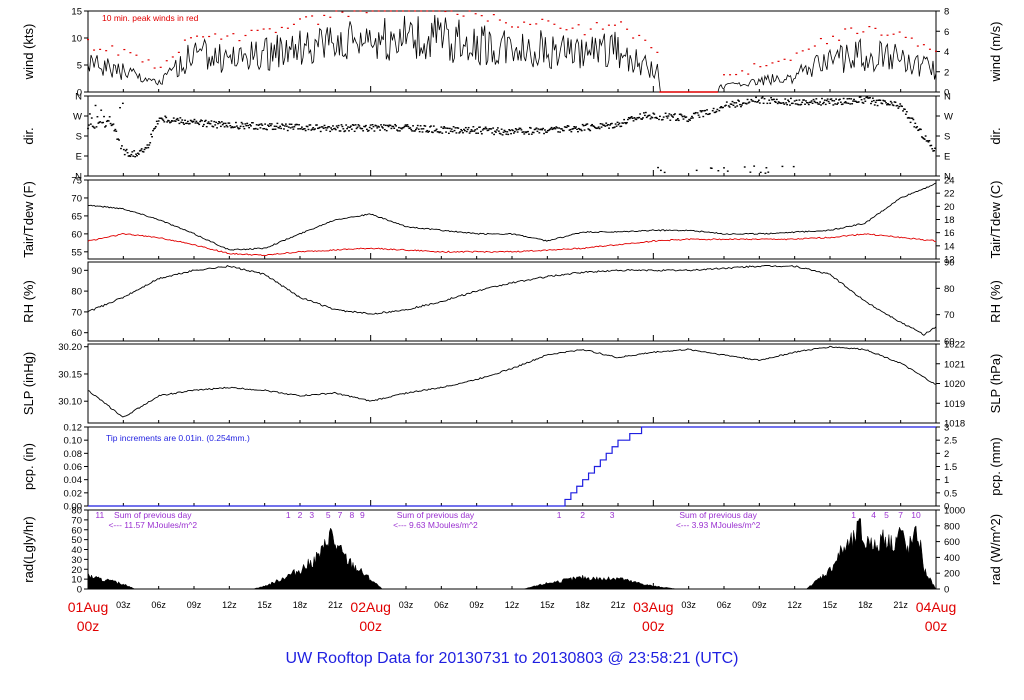  I want to click on rh-right-tick-label: 80, so click(949, 289).